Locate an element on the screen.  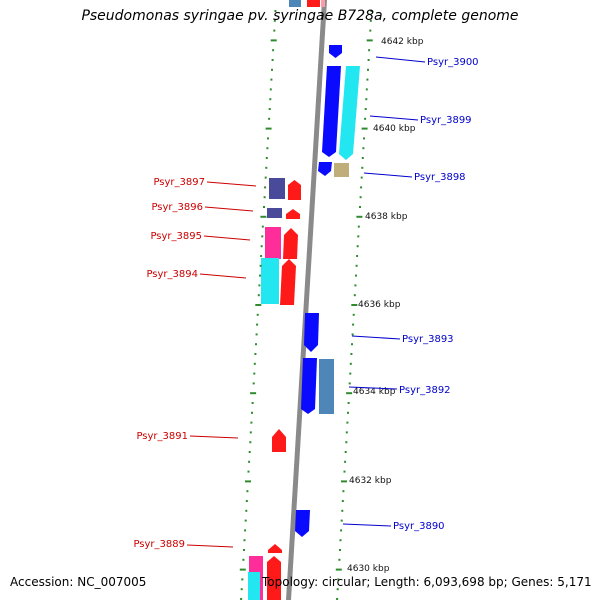
feature-partial-top-red is located at coordinates (313, 3).